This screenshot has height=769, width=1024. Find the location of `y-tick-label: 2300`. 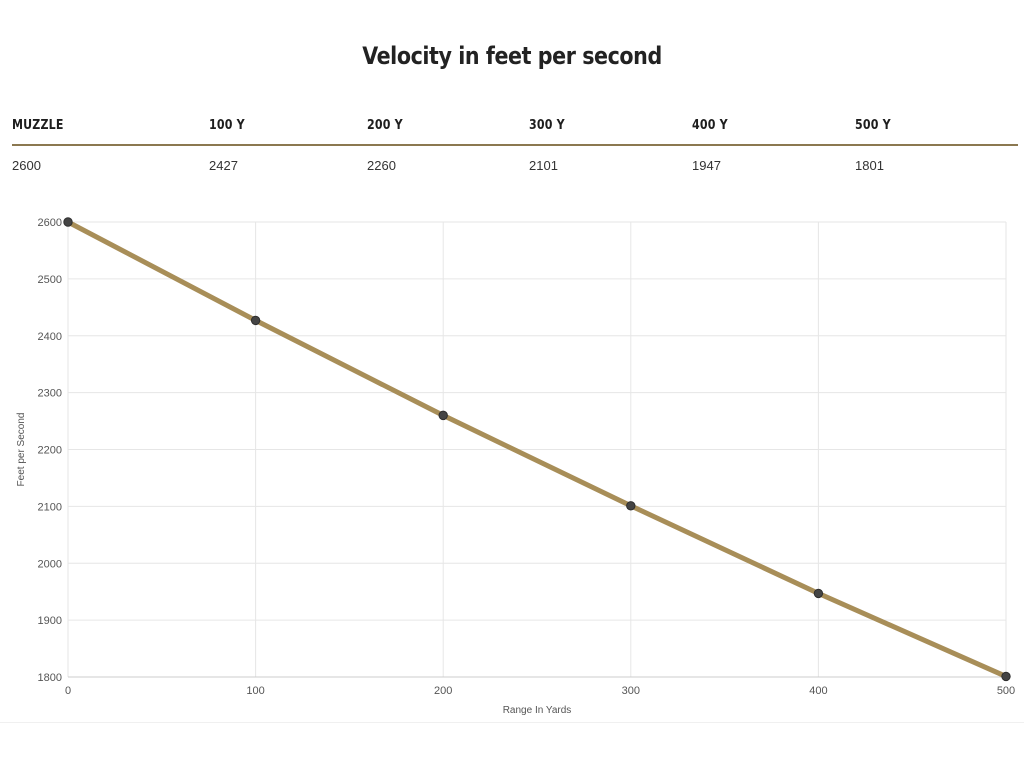

y-tick-label: 2300 is located at coordinates (50, 394).